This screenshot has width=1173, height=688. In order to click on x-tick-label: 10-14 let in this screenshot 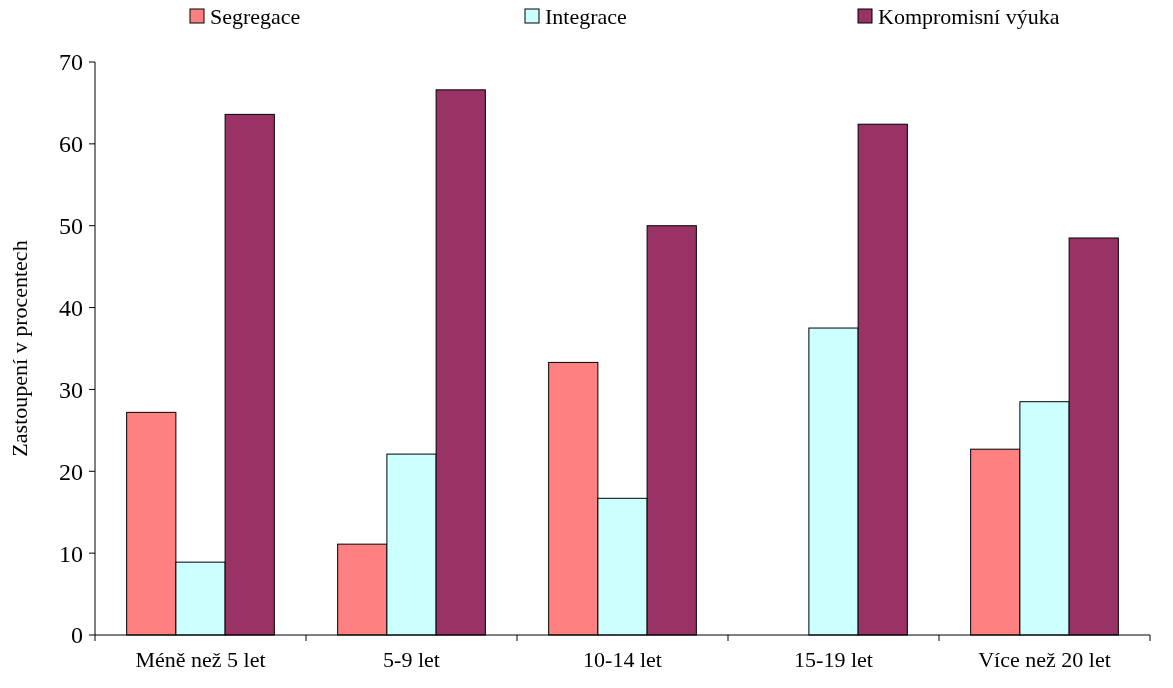, I will do `click(622, 659)`.